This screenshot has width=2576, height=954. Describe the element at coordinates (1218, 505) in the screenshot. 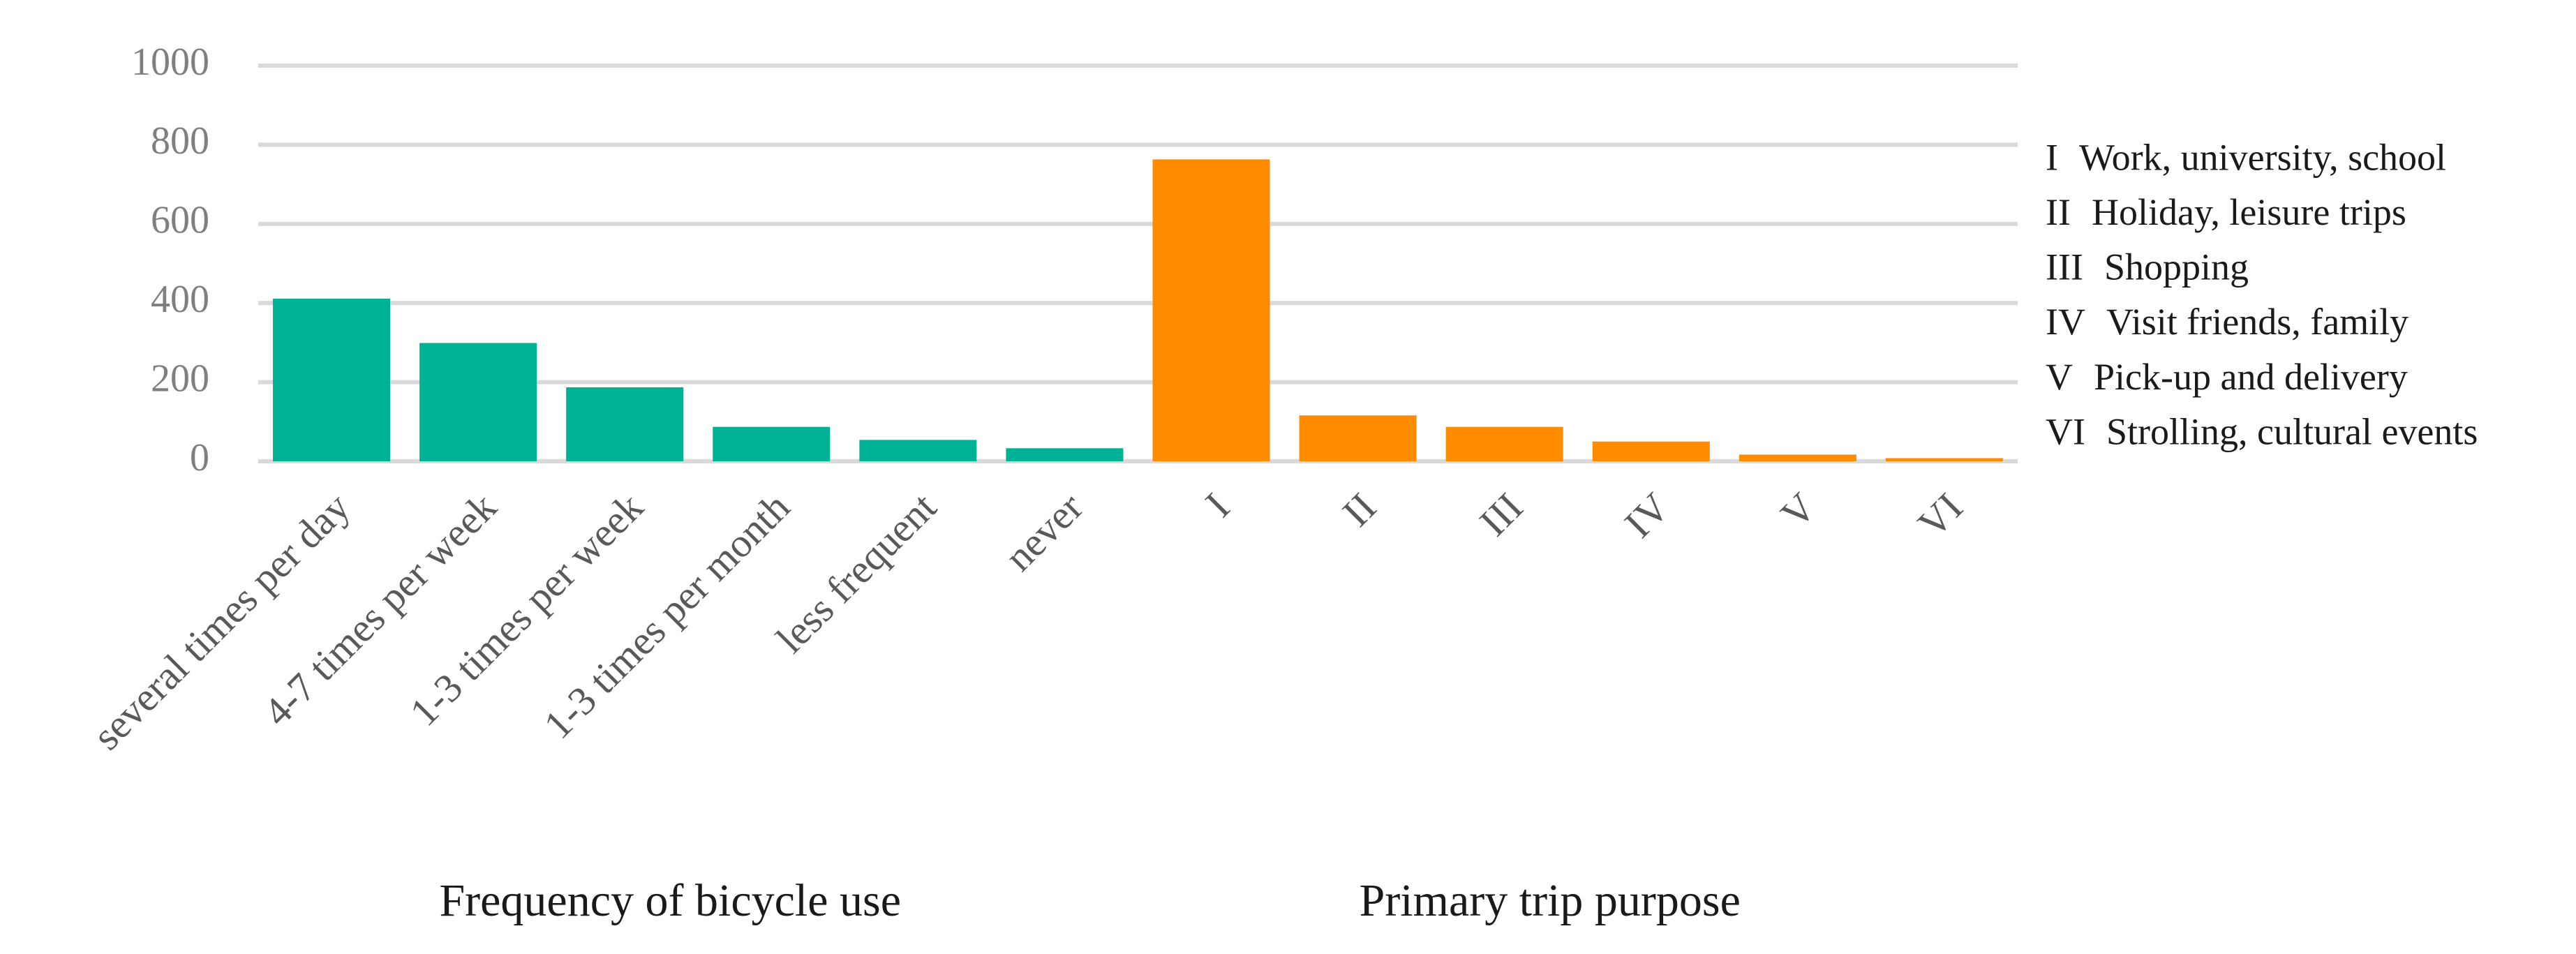

I see `x-tick-label: I` at that location.